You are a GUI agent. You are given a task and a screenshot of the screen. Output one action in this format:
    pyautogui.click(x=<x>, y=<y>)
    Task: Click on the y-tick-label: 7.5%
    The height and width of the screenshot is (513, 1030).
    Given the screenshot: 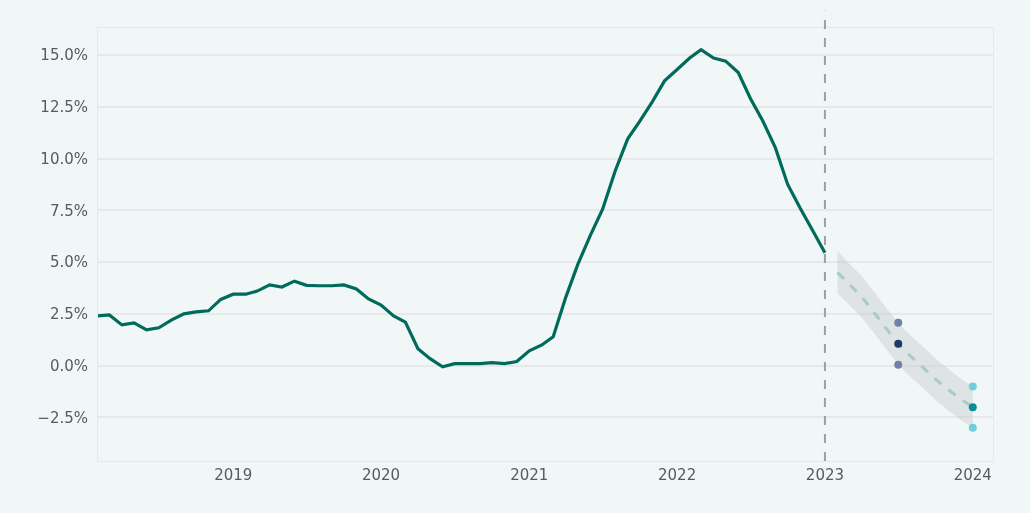 What is the action you would take?
    pyautogui.click(x=68, y=210)
    